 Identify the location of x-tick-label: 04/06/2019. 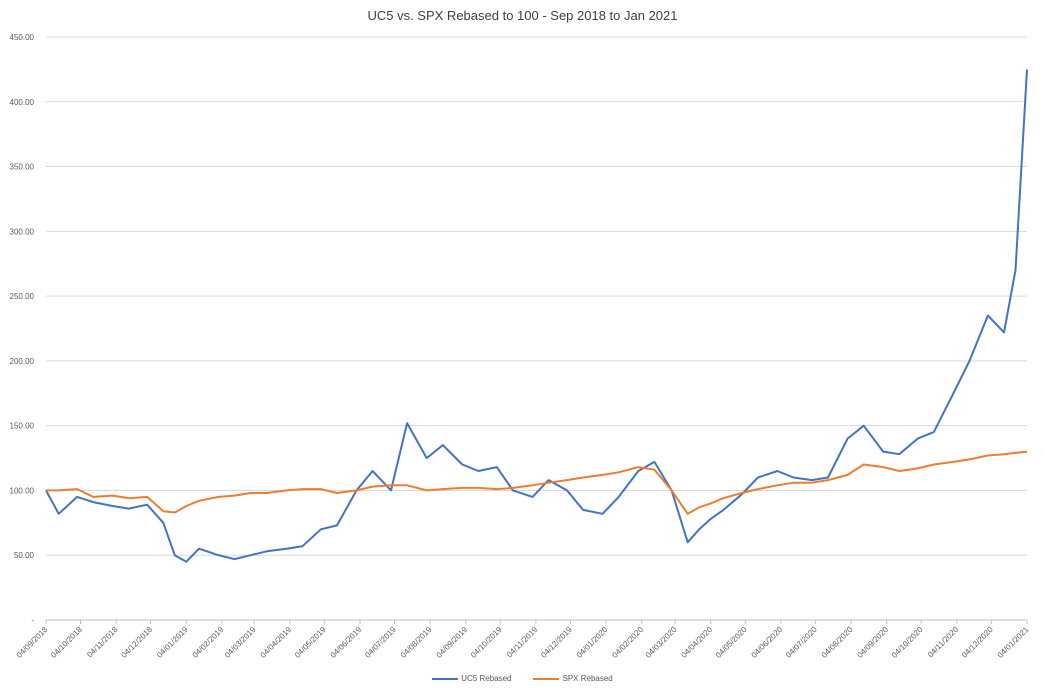
(346, 642).